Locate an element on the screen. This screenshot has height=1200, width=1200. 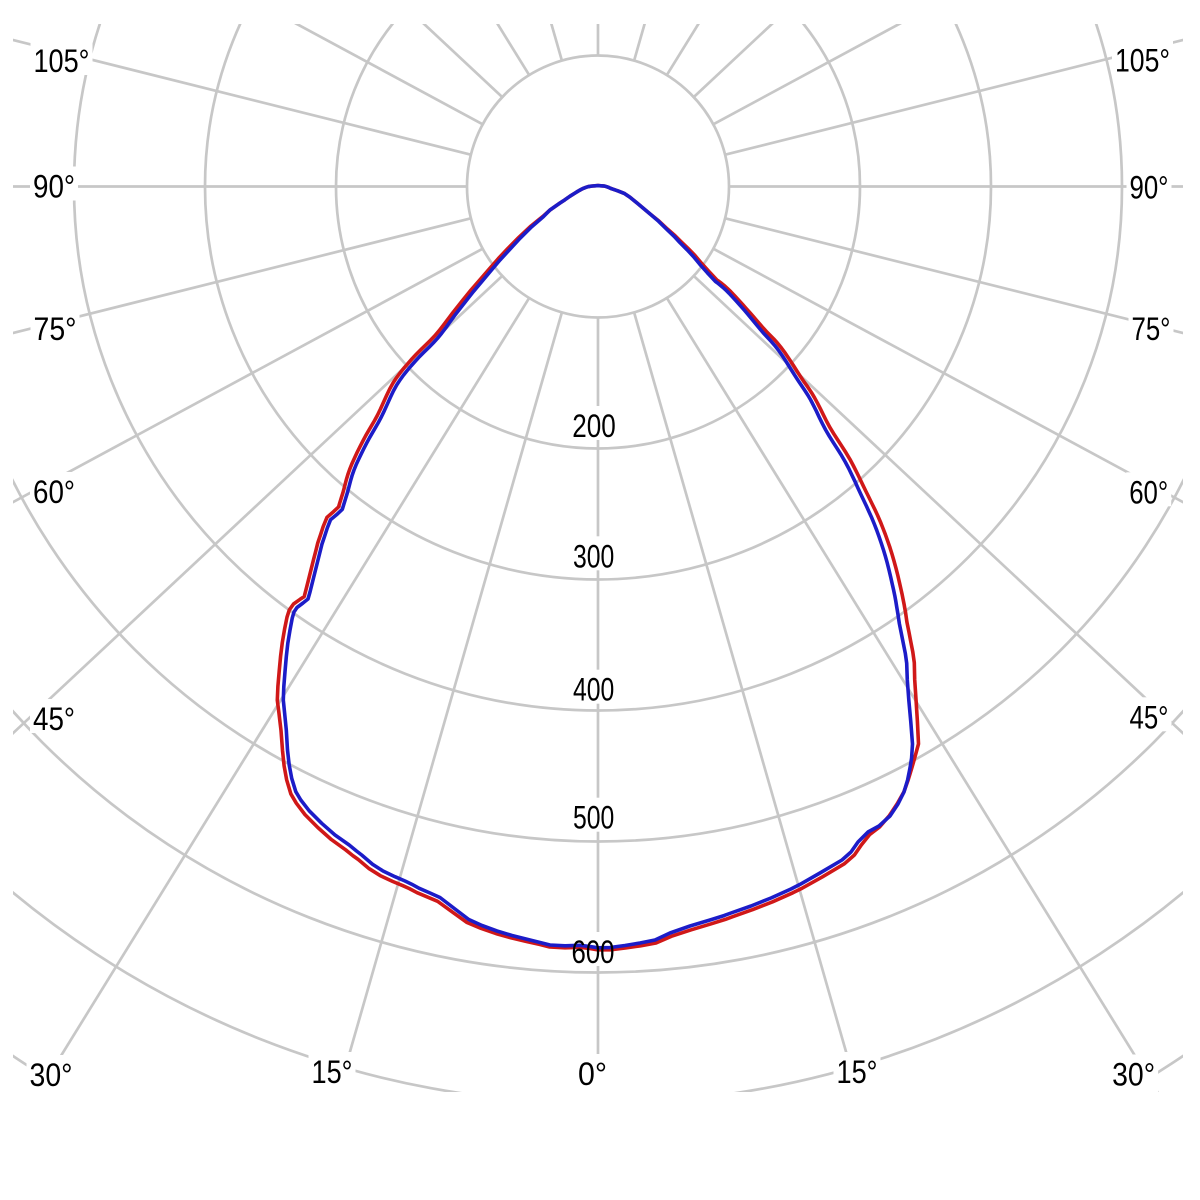
svg-text: 200 is located at coordinates (594, 426).